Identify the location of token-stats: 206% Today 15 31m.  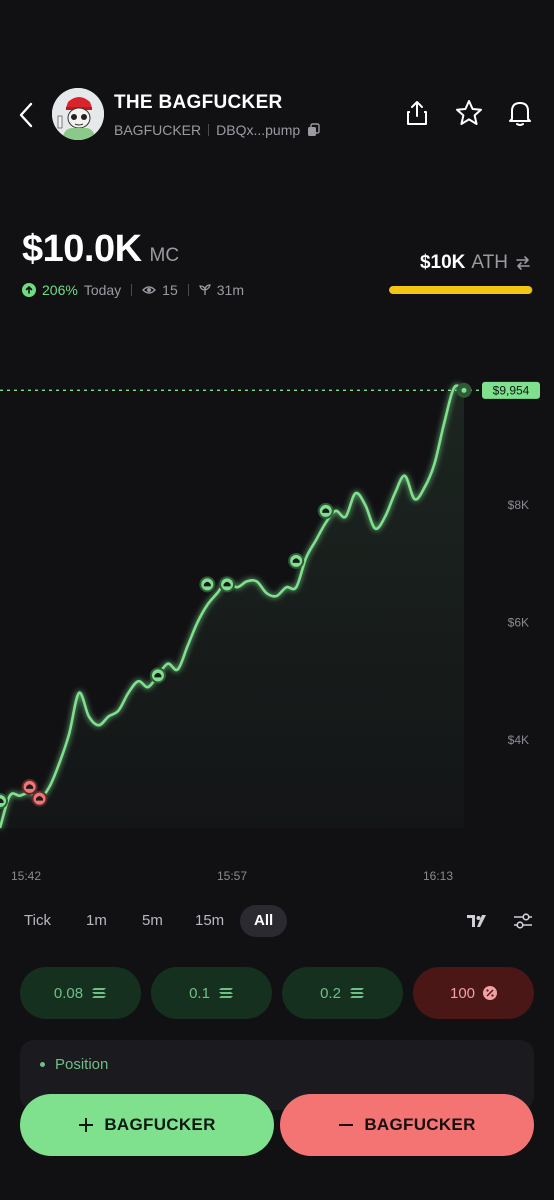
(133, 290).